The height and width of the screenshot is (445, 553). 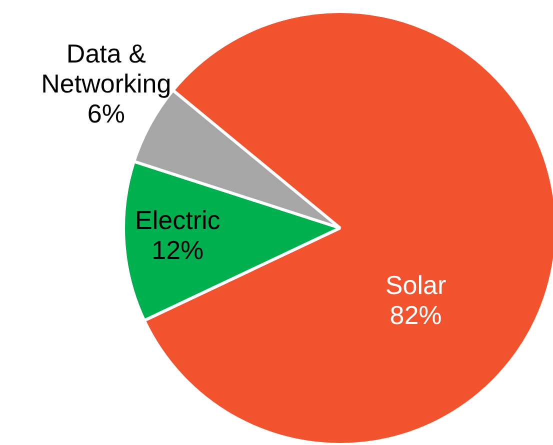 I want to click on slice-label: Solar, so click(x=415, y=285).